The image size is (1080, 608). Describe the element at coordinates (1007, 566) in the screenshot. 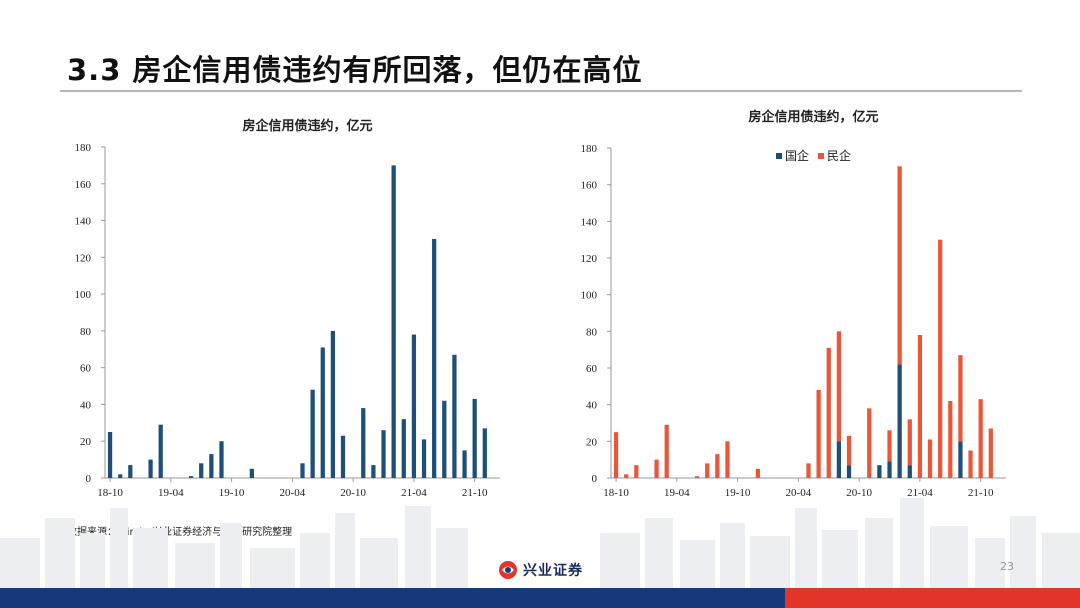

I see `page-number: 23` at that location.